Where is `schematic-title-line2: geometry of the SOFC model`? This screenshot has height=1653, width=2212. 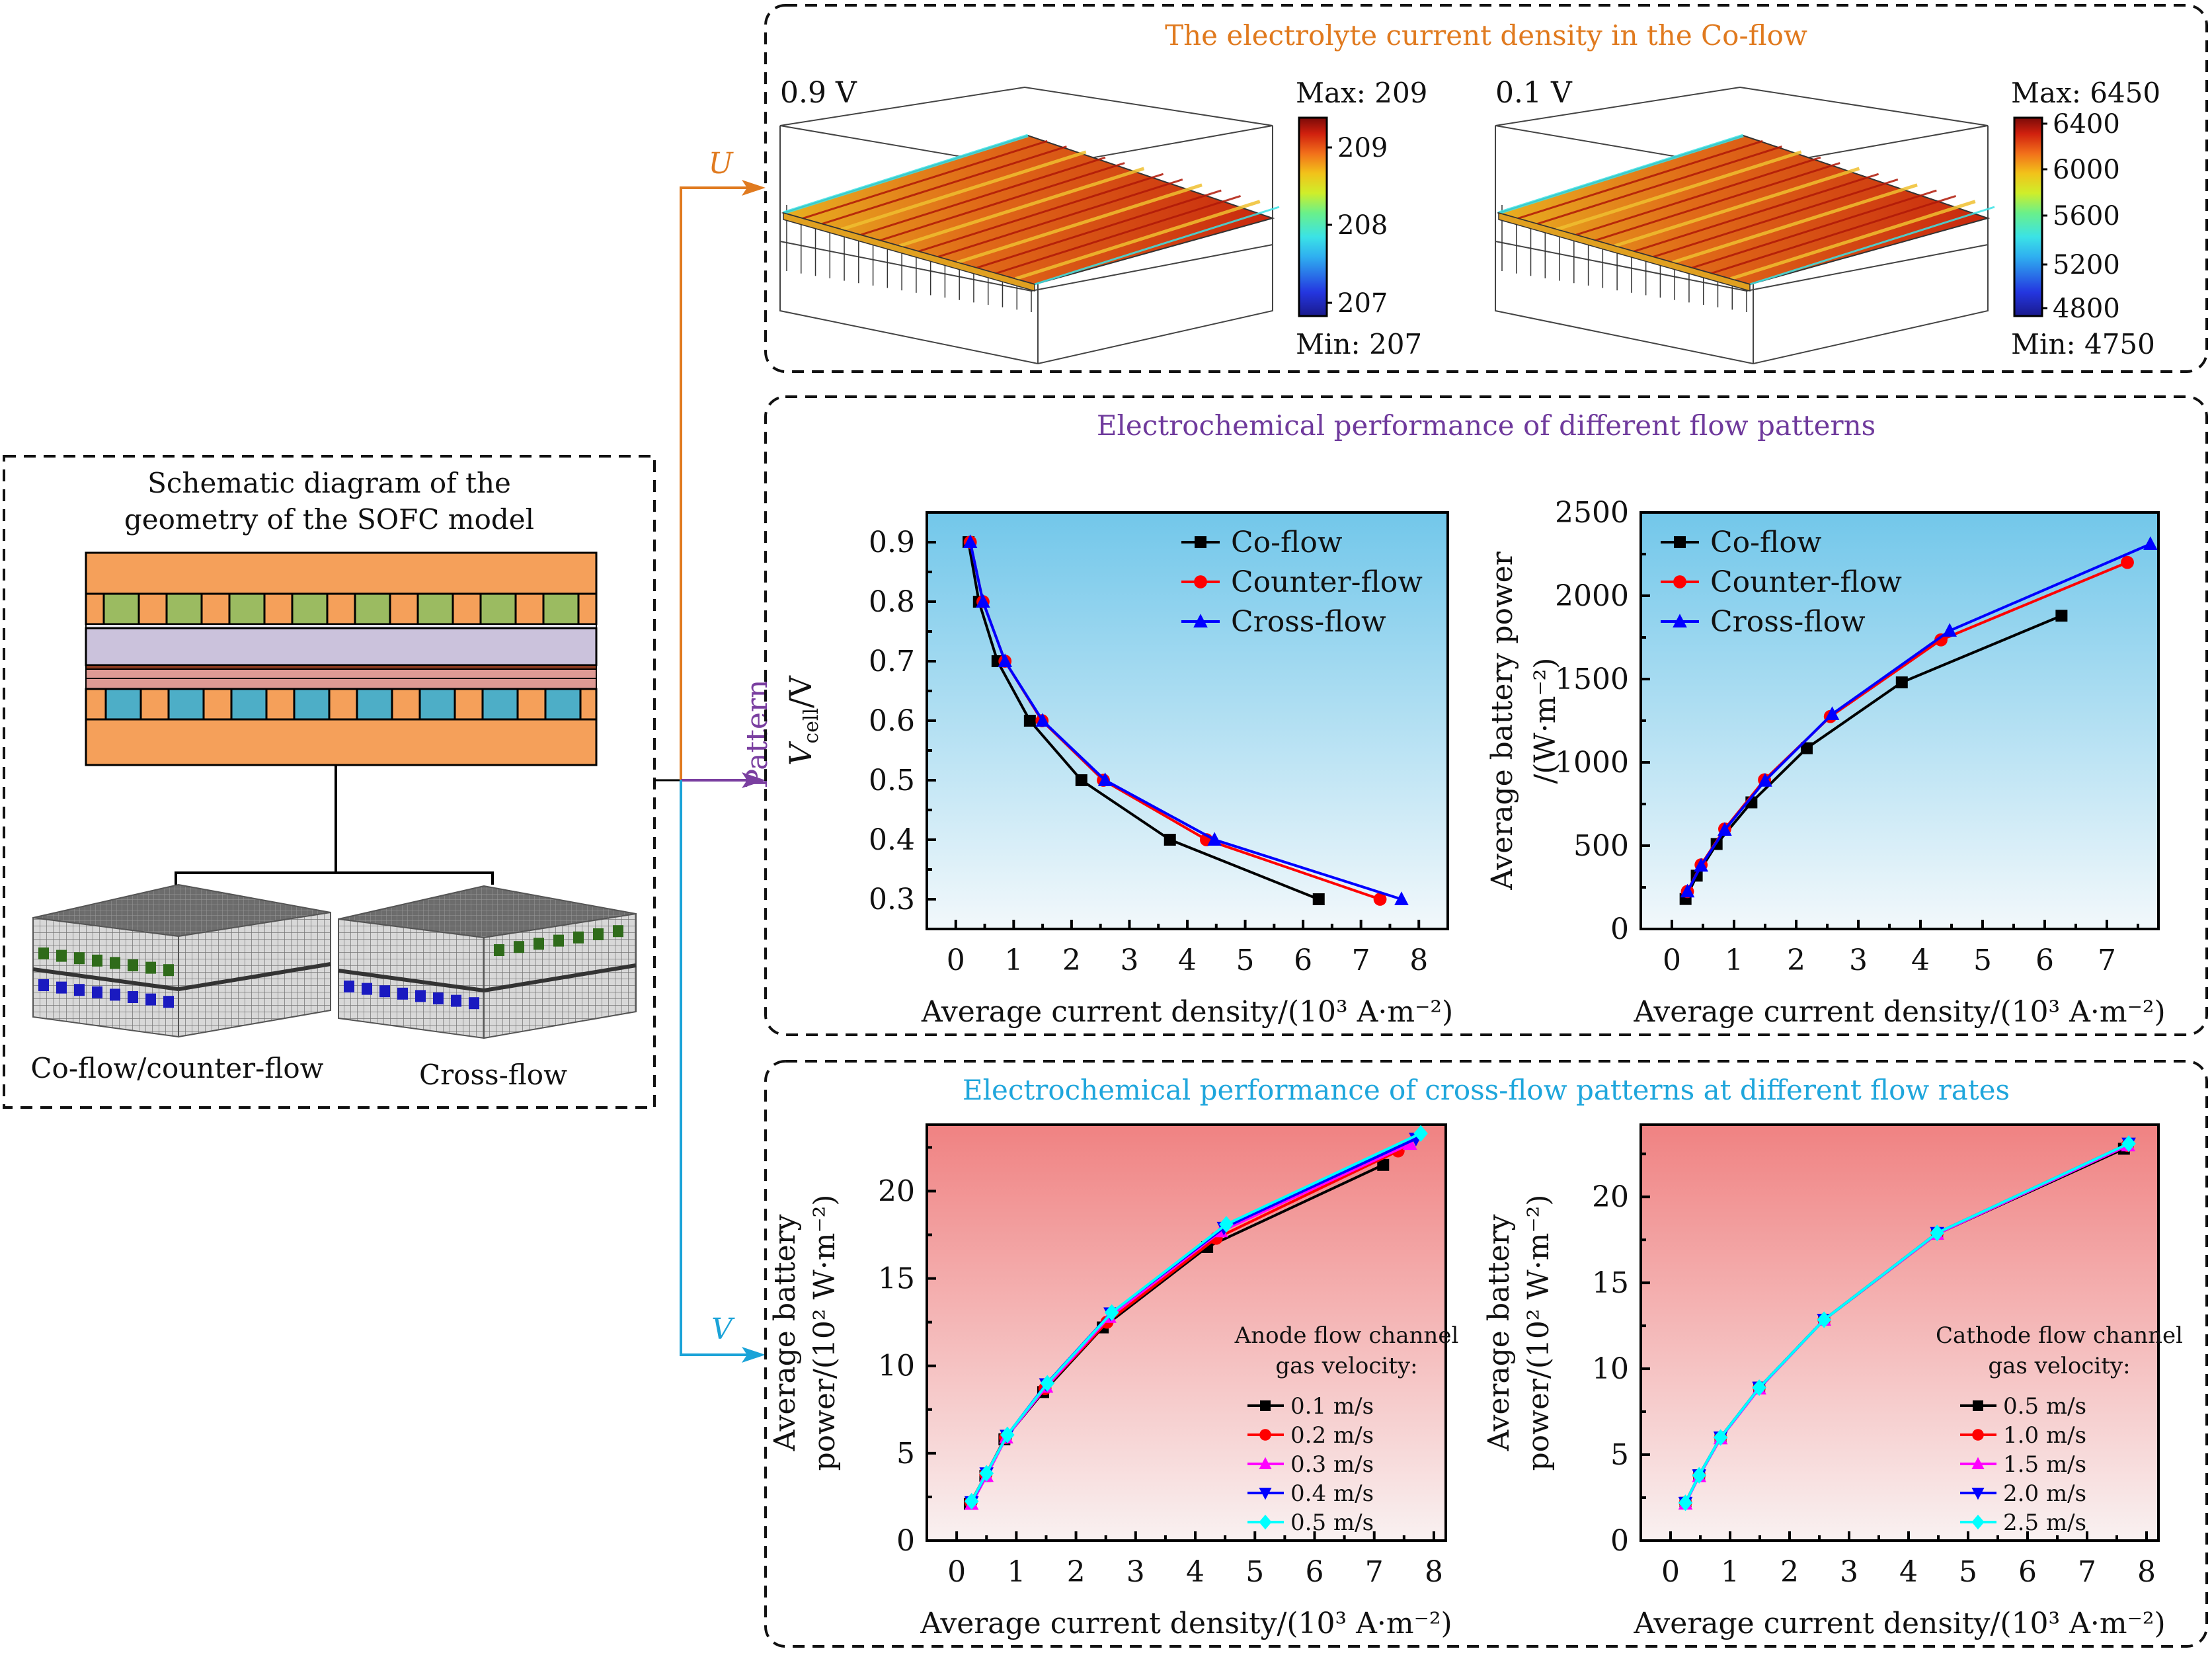
schematic-title-line2: geometry of the SOFC model is located at coordinates (329, 519).